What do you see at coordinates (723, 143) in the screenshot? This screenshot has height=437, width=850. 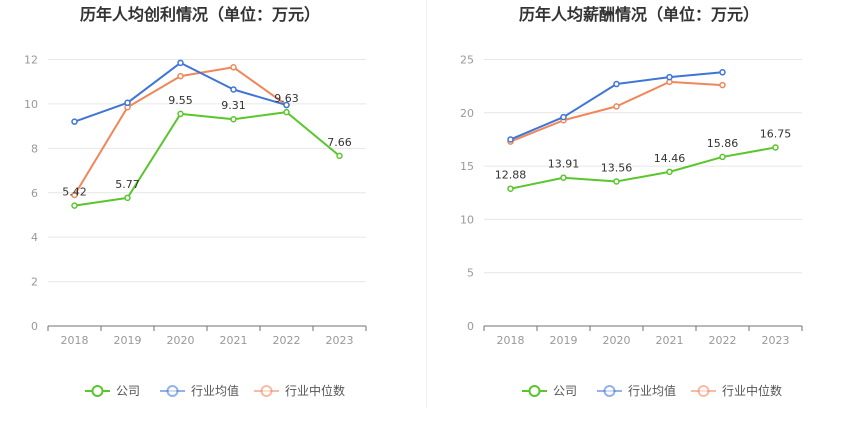 I see `data-label: 15.86` at bounding box center [723, 143].